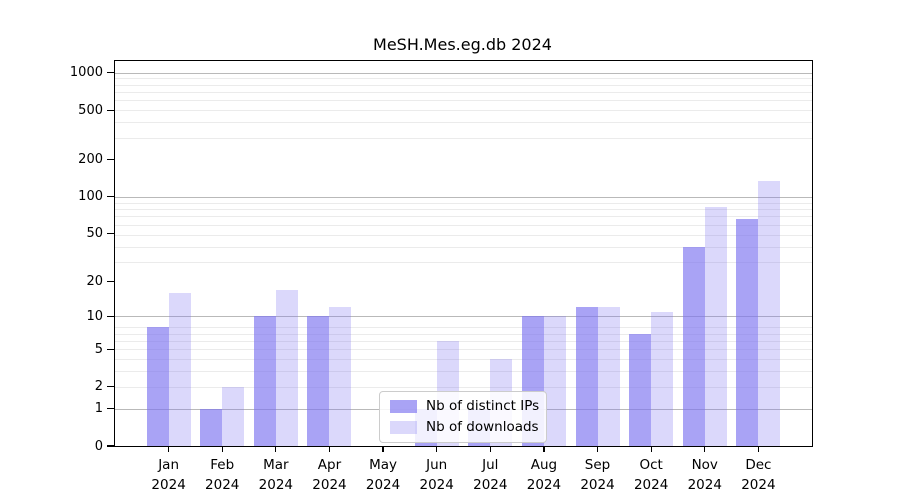  Describe the element at coordinates (98, 387) in the screenshot. I see `y-tick-label: 2` at that location.